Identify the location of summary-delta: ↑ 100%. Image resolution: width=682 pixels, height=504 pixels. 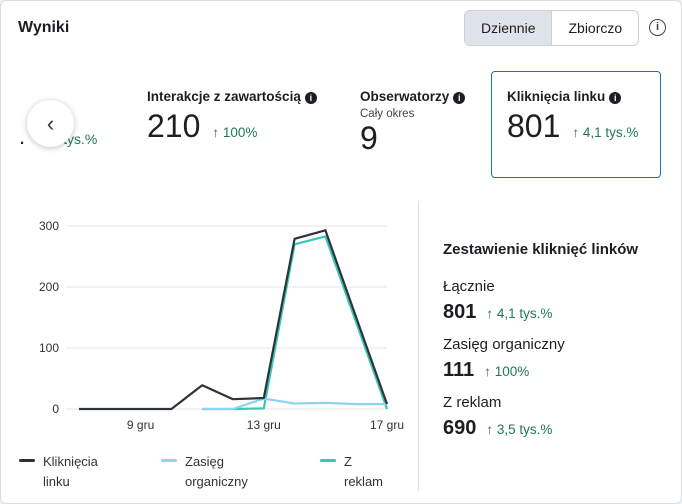
(507, 371).